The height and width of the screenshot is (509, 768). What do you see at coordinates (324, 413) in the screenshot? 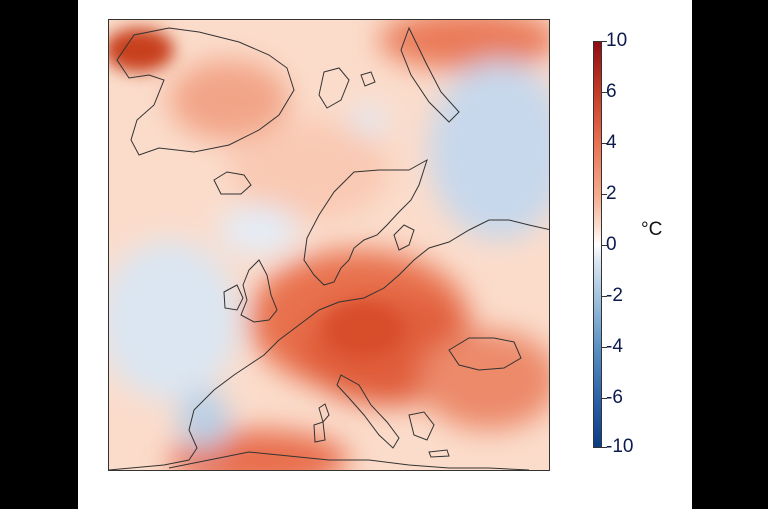
I see `corsica-coast` at bounding box center [324, 413].